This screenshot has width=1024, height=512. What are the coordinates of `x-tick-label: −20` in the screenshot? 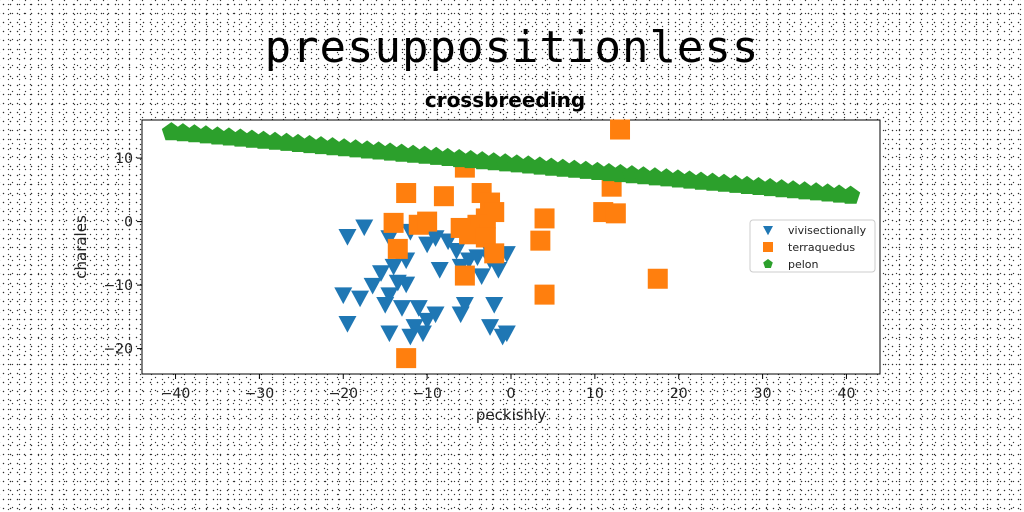 It's located at (343, 394).